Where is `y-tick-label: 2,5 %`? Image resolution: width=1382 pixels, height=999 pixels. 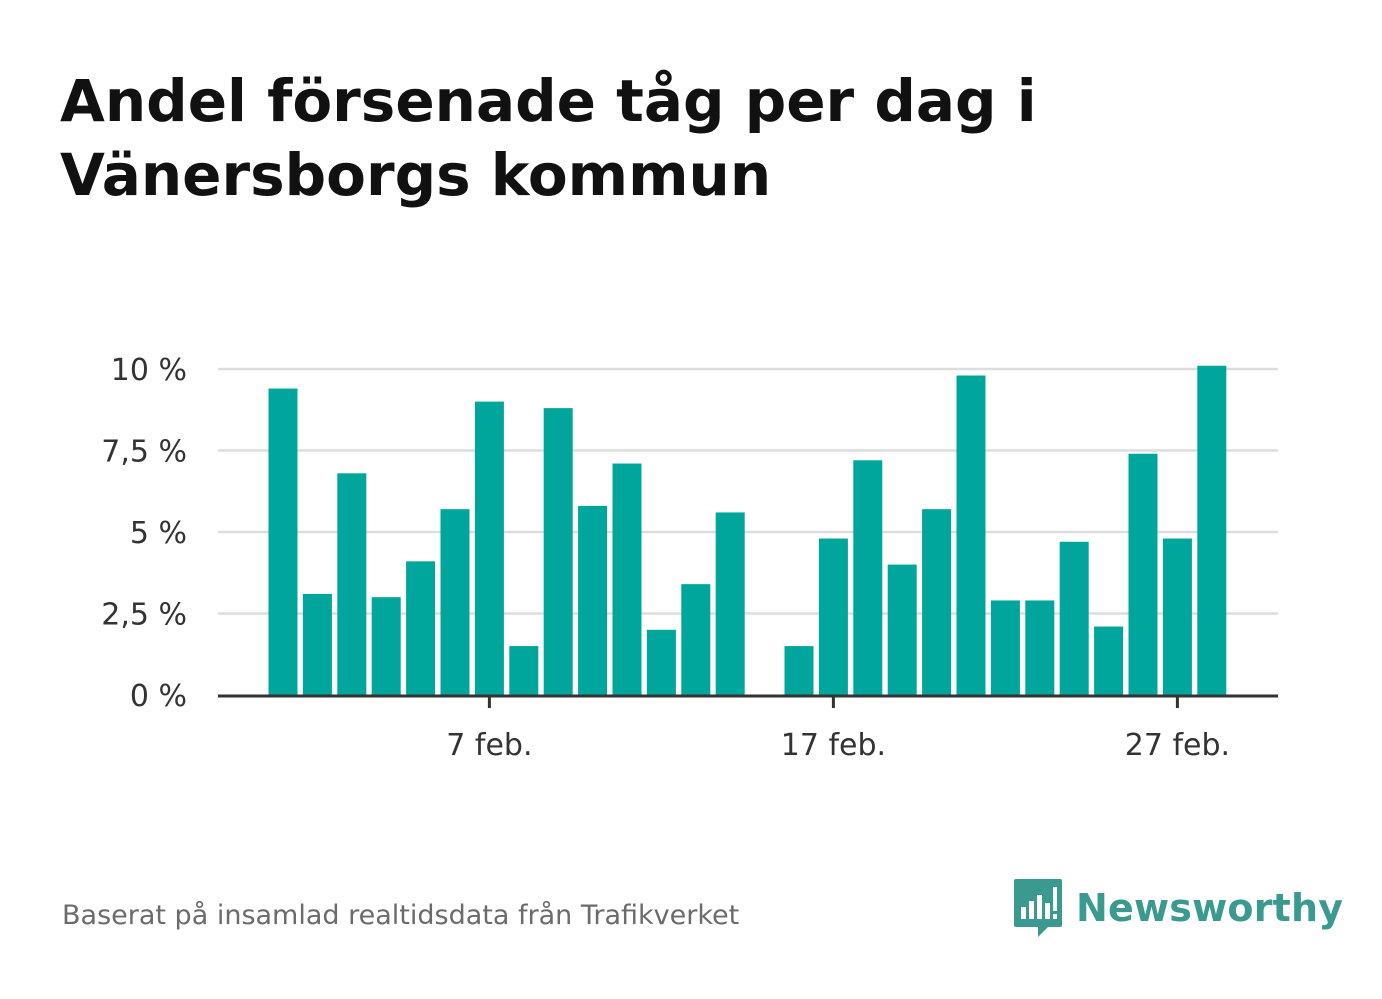
y-tick-label: 2,5 % is located at coordinates (144, 615).